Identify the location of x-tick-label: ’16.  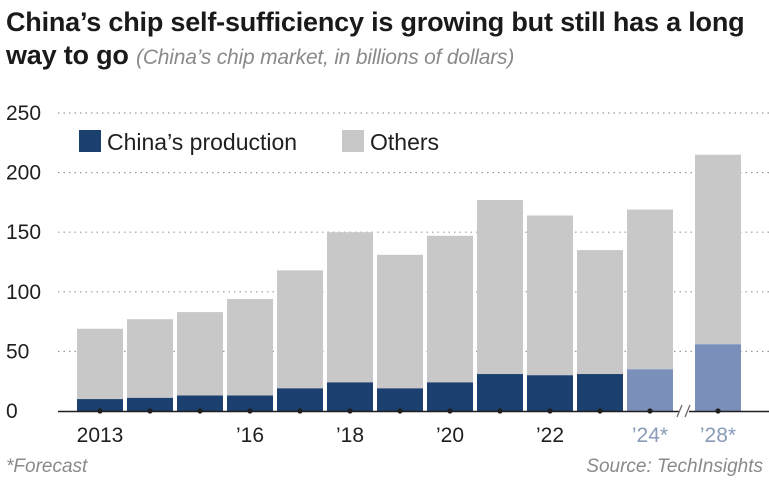
(250, 435).